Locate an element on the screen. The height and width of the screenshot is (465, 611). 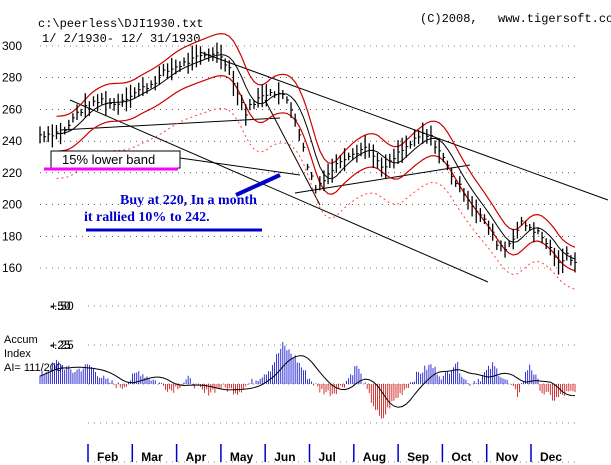
price-tick-260: 260 is located at coordinates (12, 109).